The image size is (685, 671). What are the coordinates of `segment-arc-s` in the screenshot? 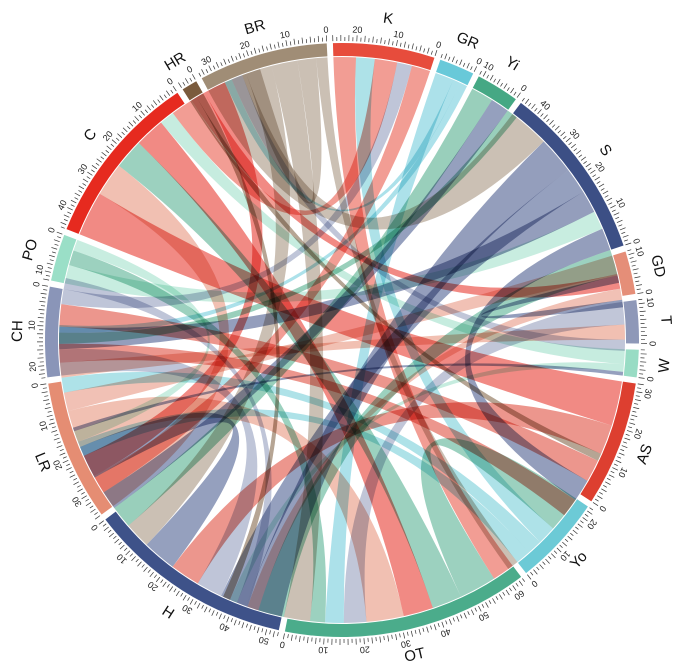 It's located at (568, 176).